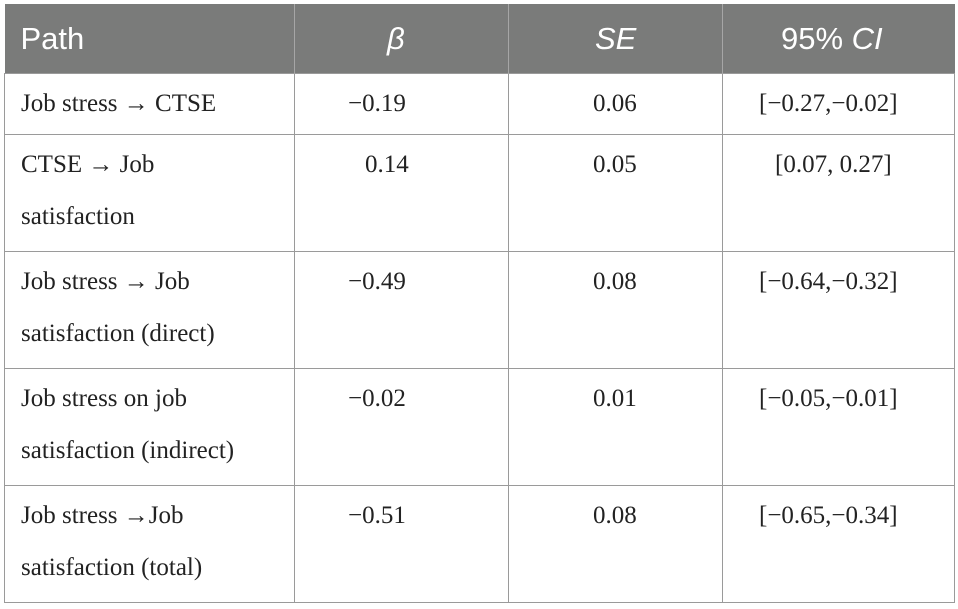 Image resolution: width=958 pixels, height=609 pixels. What do you see at coordinates (615, 193) in the screenshot?
I see `se-cell: 0.05` at bounding box center [615, 193].